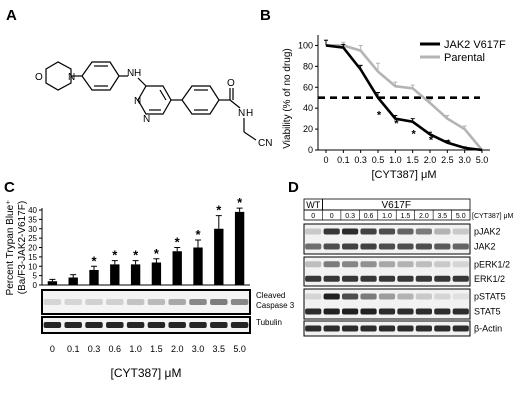 The width and height of the screenshot is (520, 400). Describe the element at coordinates (9, 187) in the screenshot. I see `panel-label-c: C` at that location.